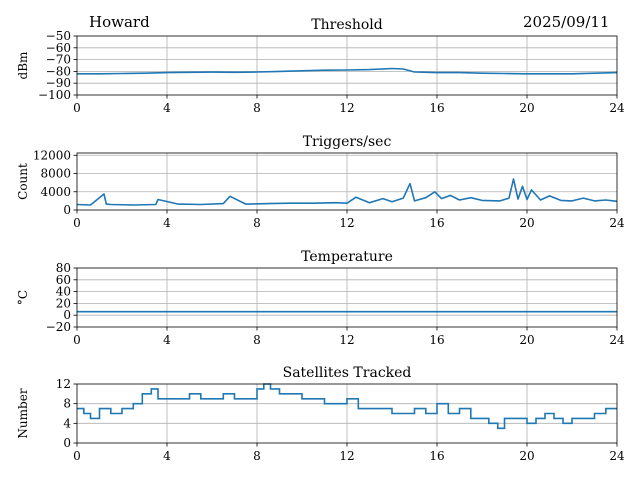 The width and height of the screenshot is (640, 480). What do you see at coordinates (55, 192) in the screenshot?
I see `chart-2-ytick-label-1: 4000` at bounding box center [55, 192].